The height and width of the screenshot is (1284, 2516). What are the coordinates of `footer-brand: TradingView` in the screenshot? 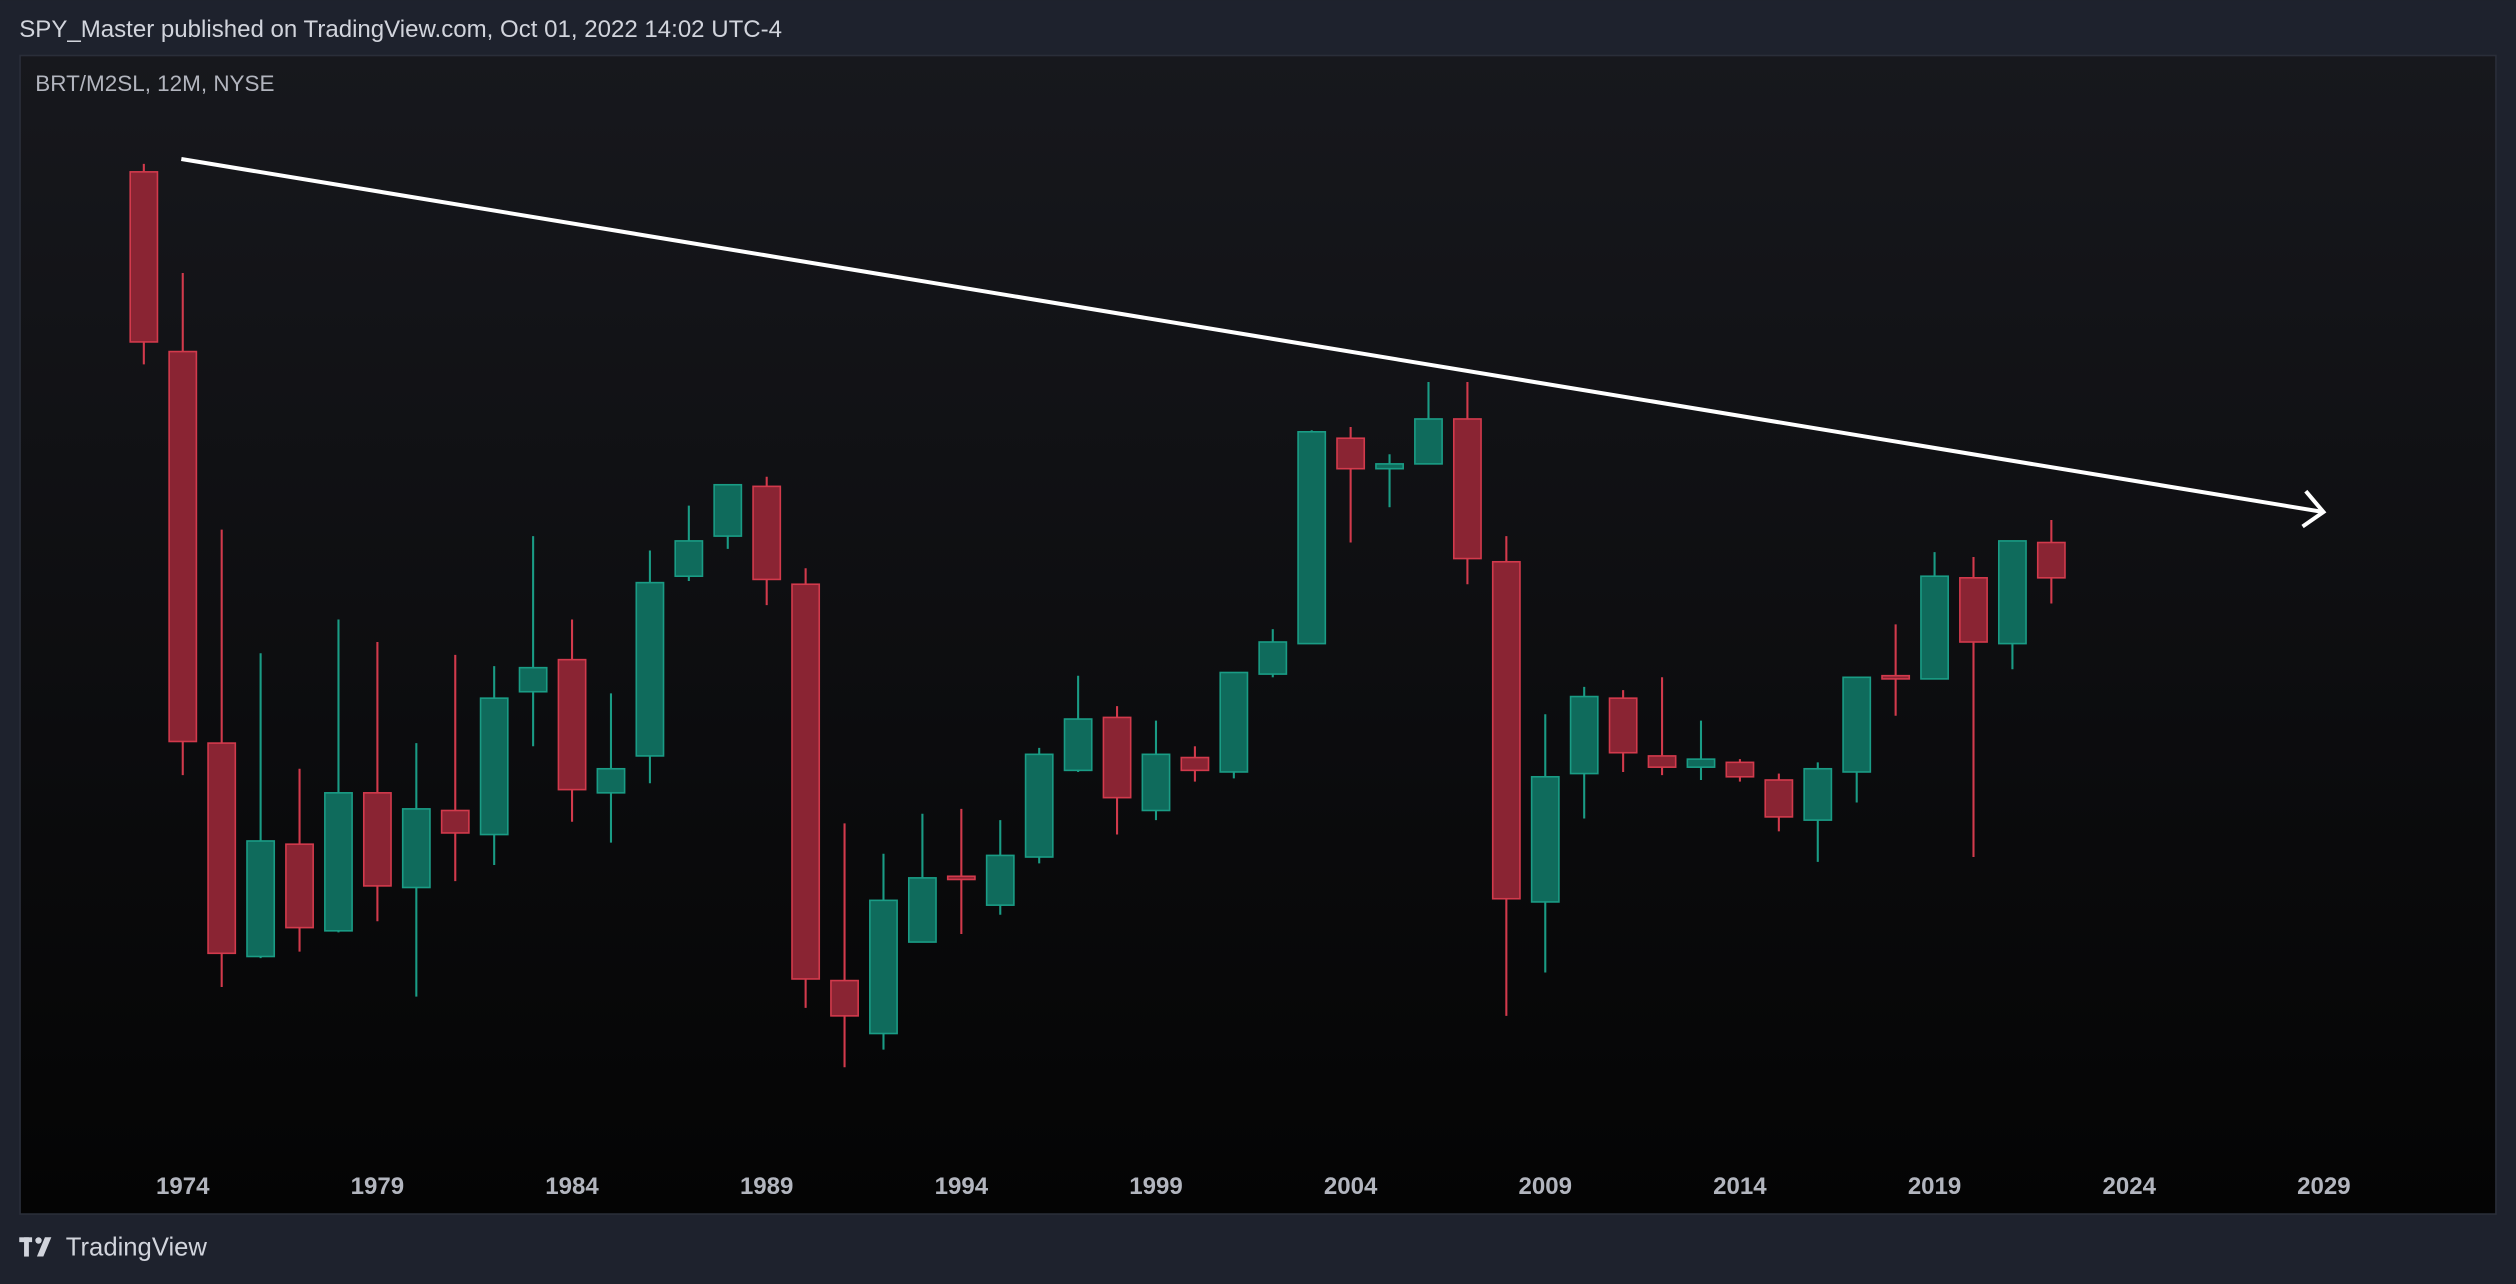 It's located at (137, 1247).